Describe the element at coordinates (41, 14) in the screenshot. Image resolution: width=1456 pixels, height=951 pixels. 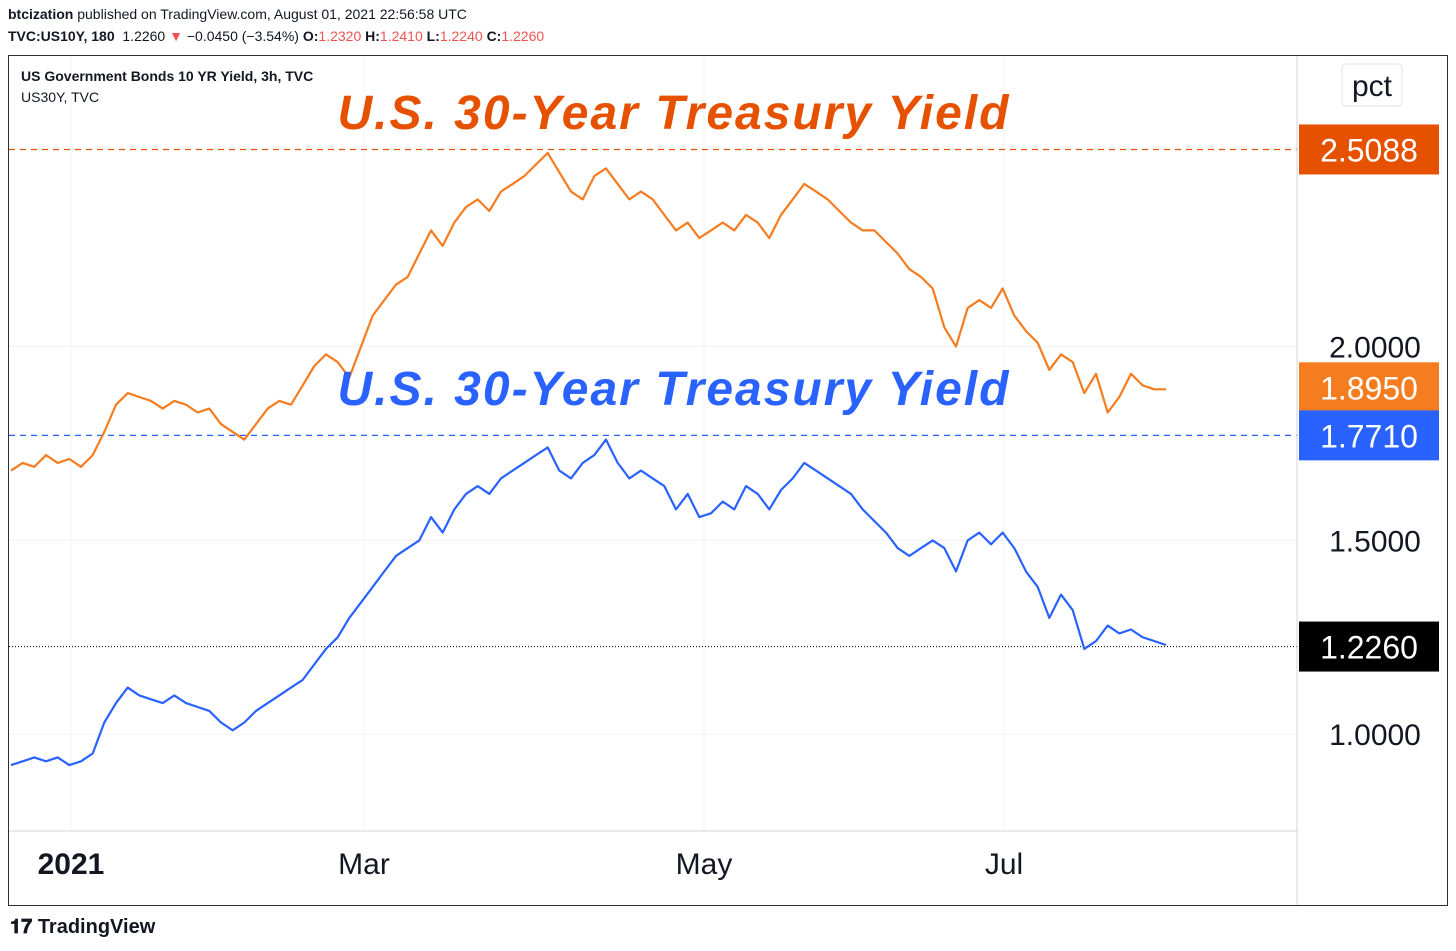
I see `author-name: btcization` at that location.